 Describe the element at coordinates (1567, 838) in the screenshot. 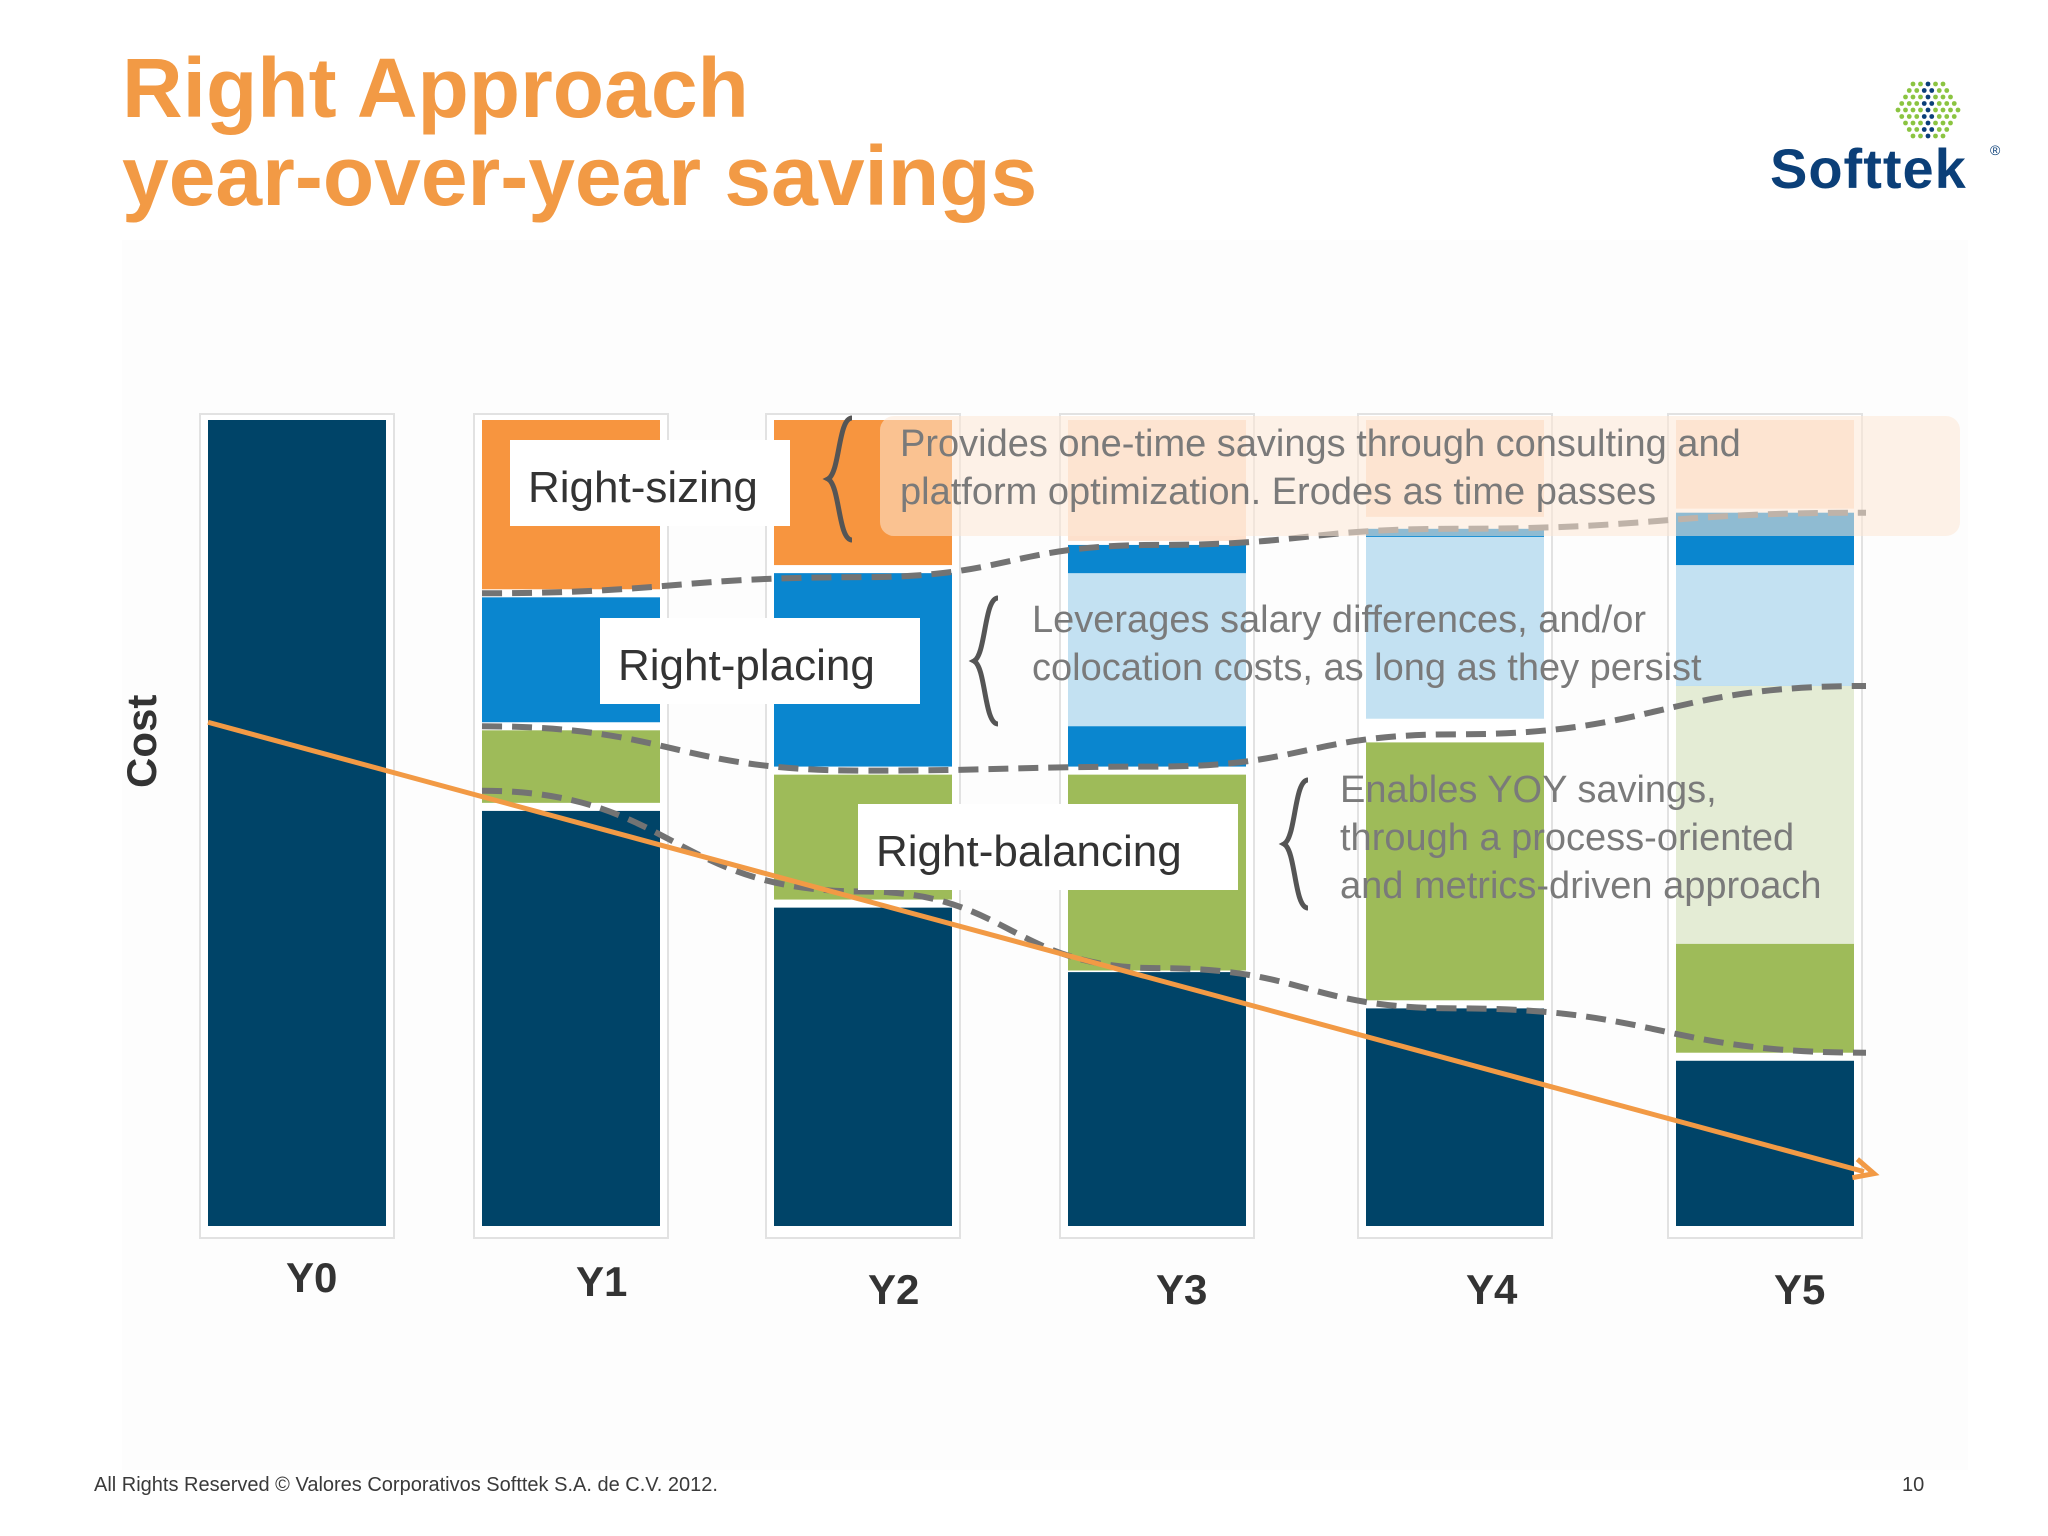

I see `callout-description: through a process-oriented` at that location.